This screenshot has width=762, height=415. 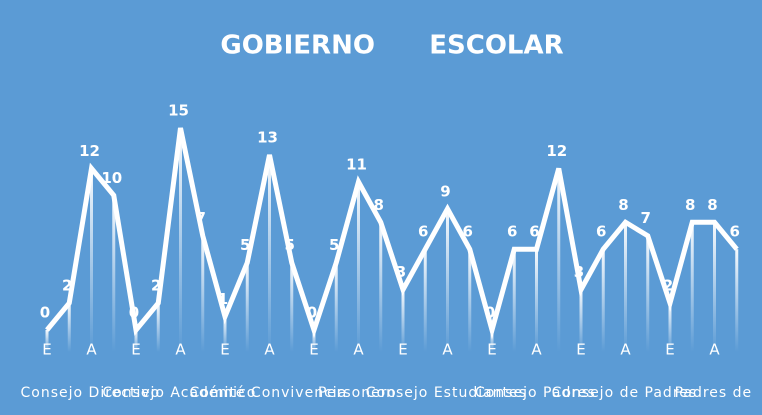 What do you see at coordinates (179, 393) in the screenshot?
I see `group-label: Consejo Académico` at bounding box center [179, 393].